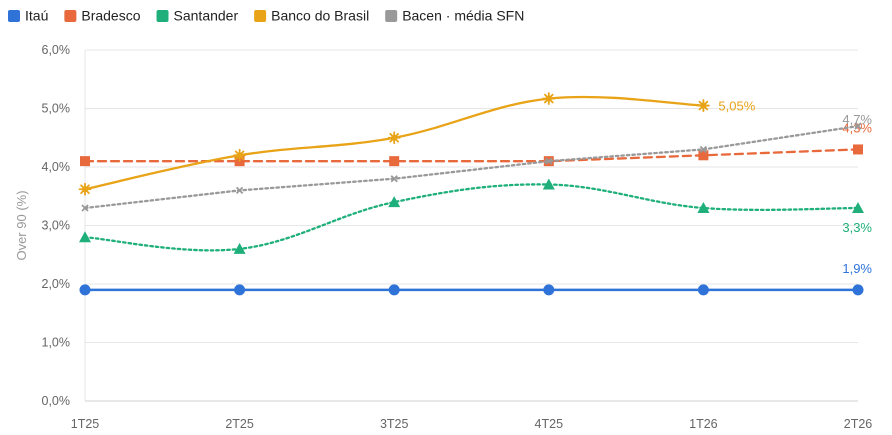 This screenshot has height=435, width=892. What do you see at coordinates (56, 343) in the screenshot?
I see `y-tick-label: 1,0%` at bounding box center [56, 343].